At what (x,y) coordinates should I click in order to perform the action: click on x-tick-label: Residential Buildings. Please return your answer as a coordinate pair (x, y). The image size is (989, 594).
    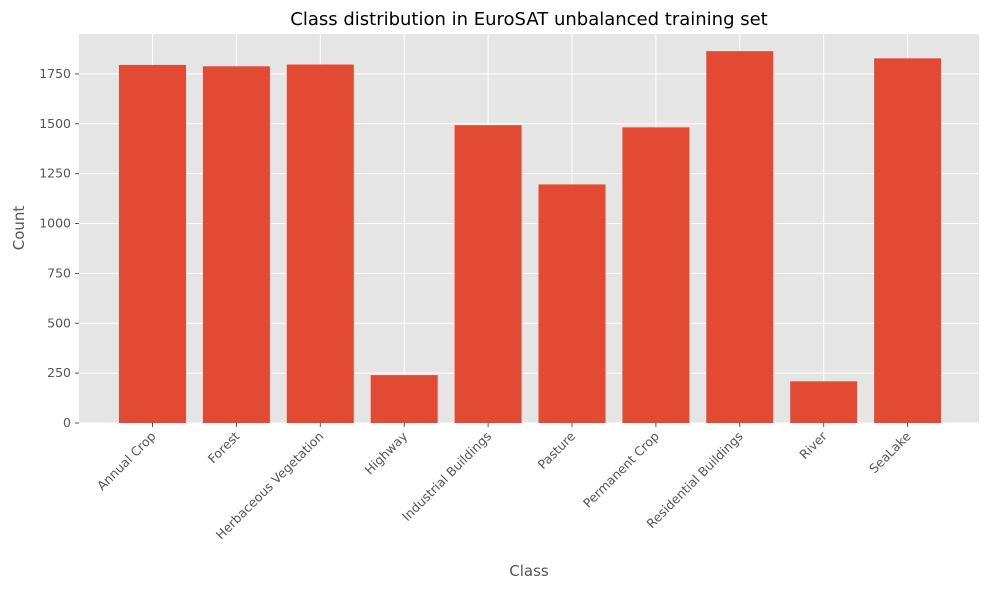
    Looking at the image, I should click on (694, 480).